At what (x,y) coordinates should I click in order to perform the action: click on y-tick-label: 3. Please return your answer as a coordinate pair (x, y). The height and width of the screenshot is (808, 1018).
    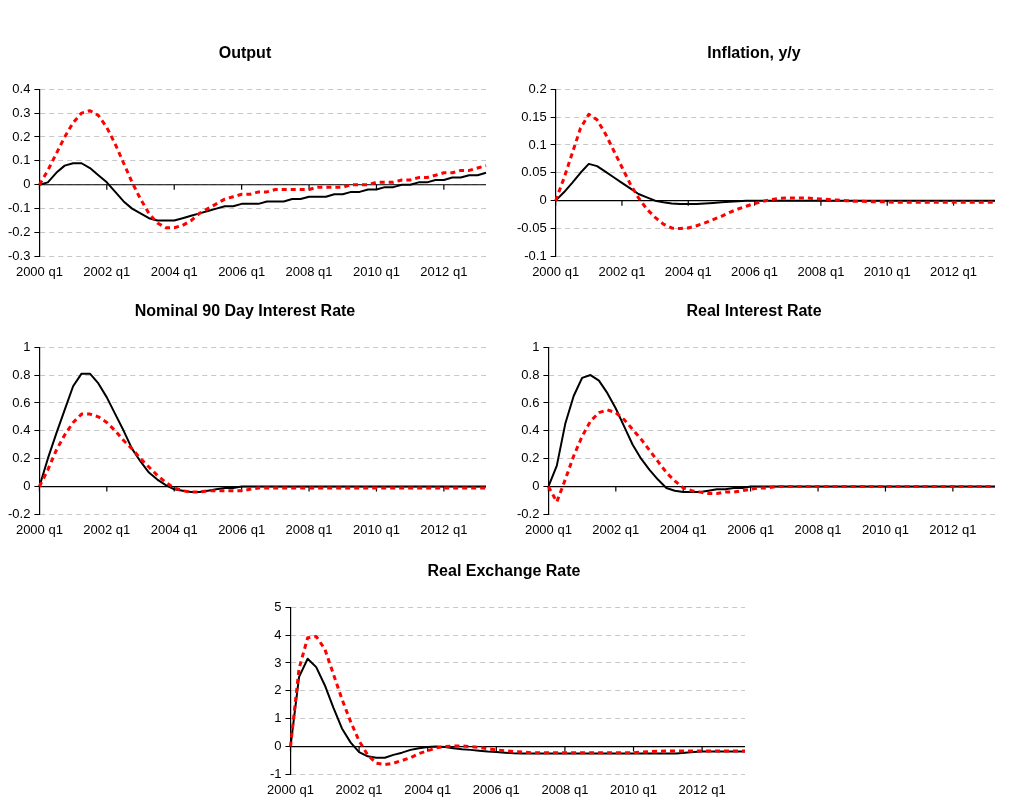
    Looking at the image, I should click on (278, 662).